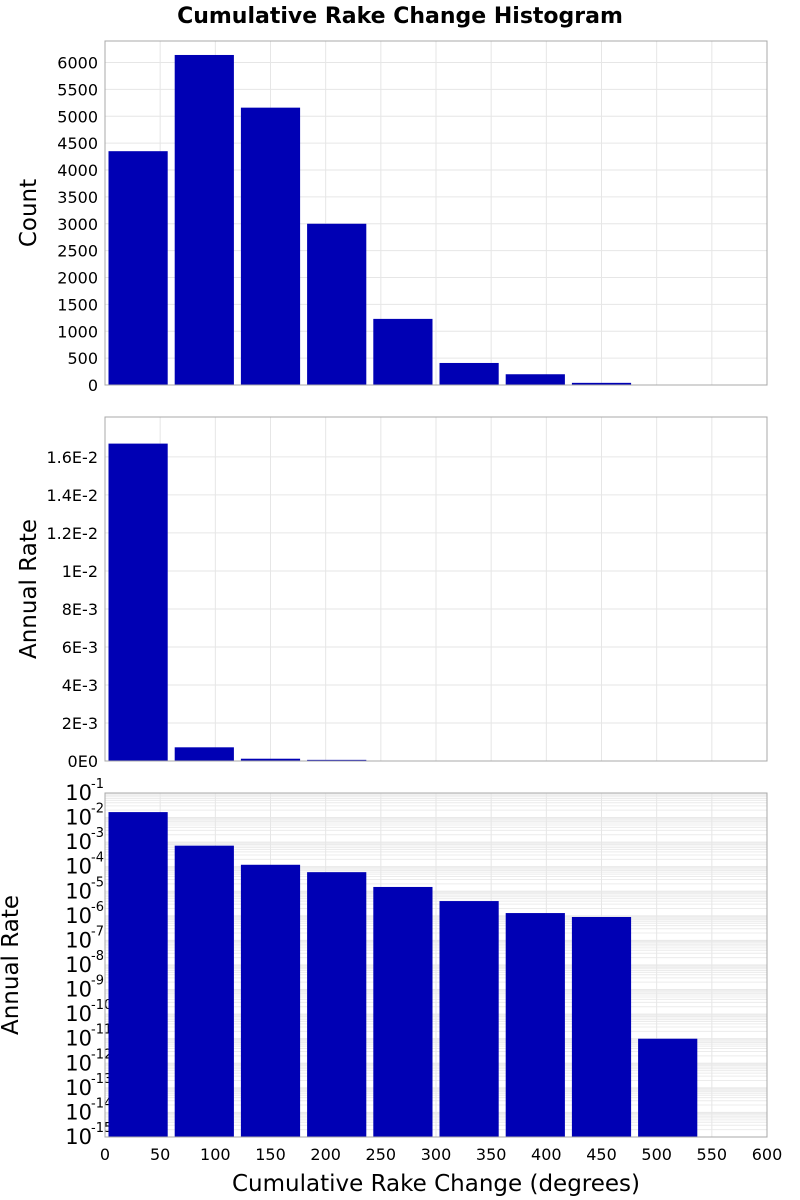 This screenshot has width=800, height=1200. I want to click on y-tick-exponent: -11, so click(101, 1030).